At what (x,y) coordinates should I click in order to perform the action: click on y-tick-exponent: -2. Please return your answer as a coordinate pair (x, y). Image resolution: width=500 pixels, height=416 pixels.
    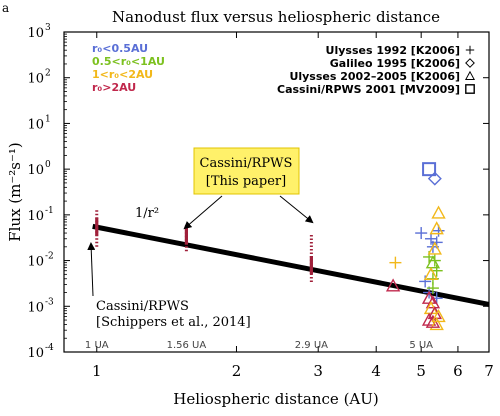
    Looking at the image, I should click on (49, 257).